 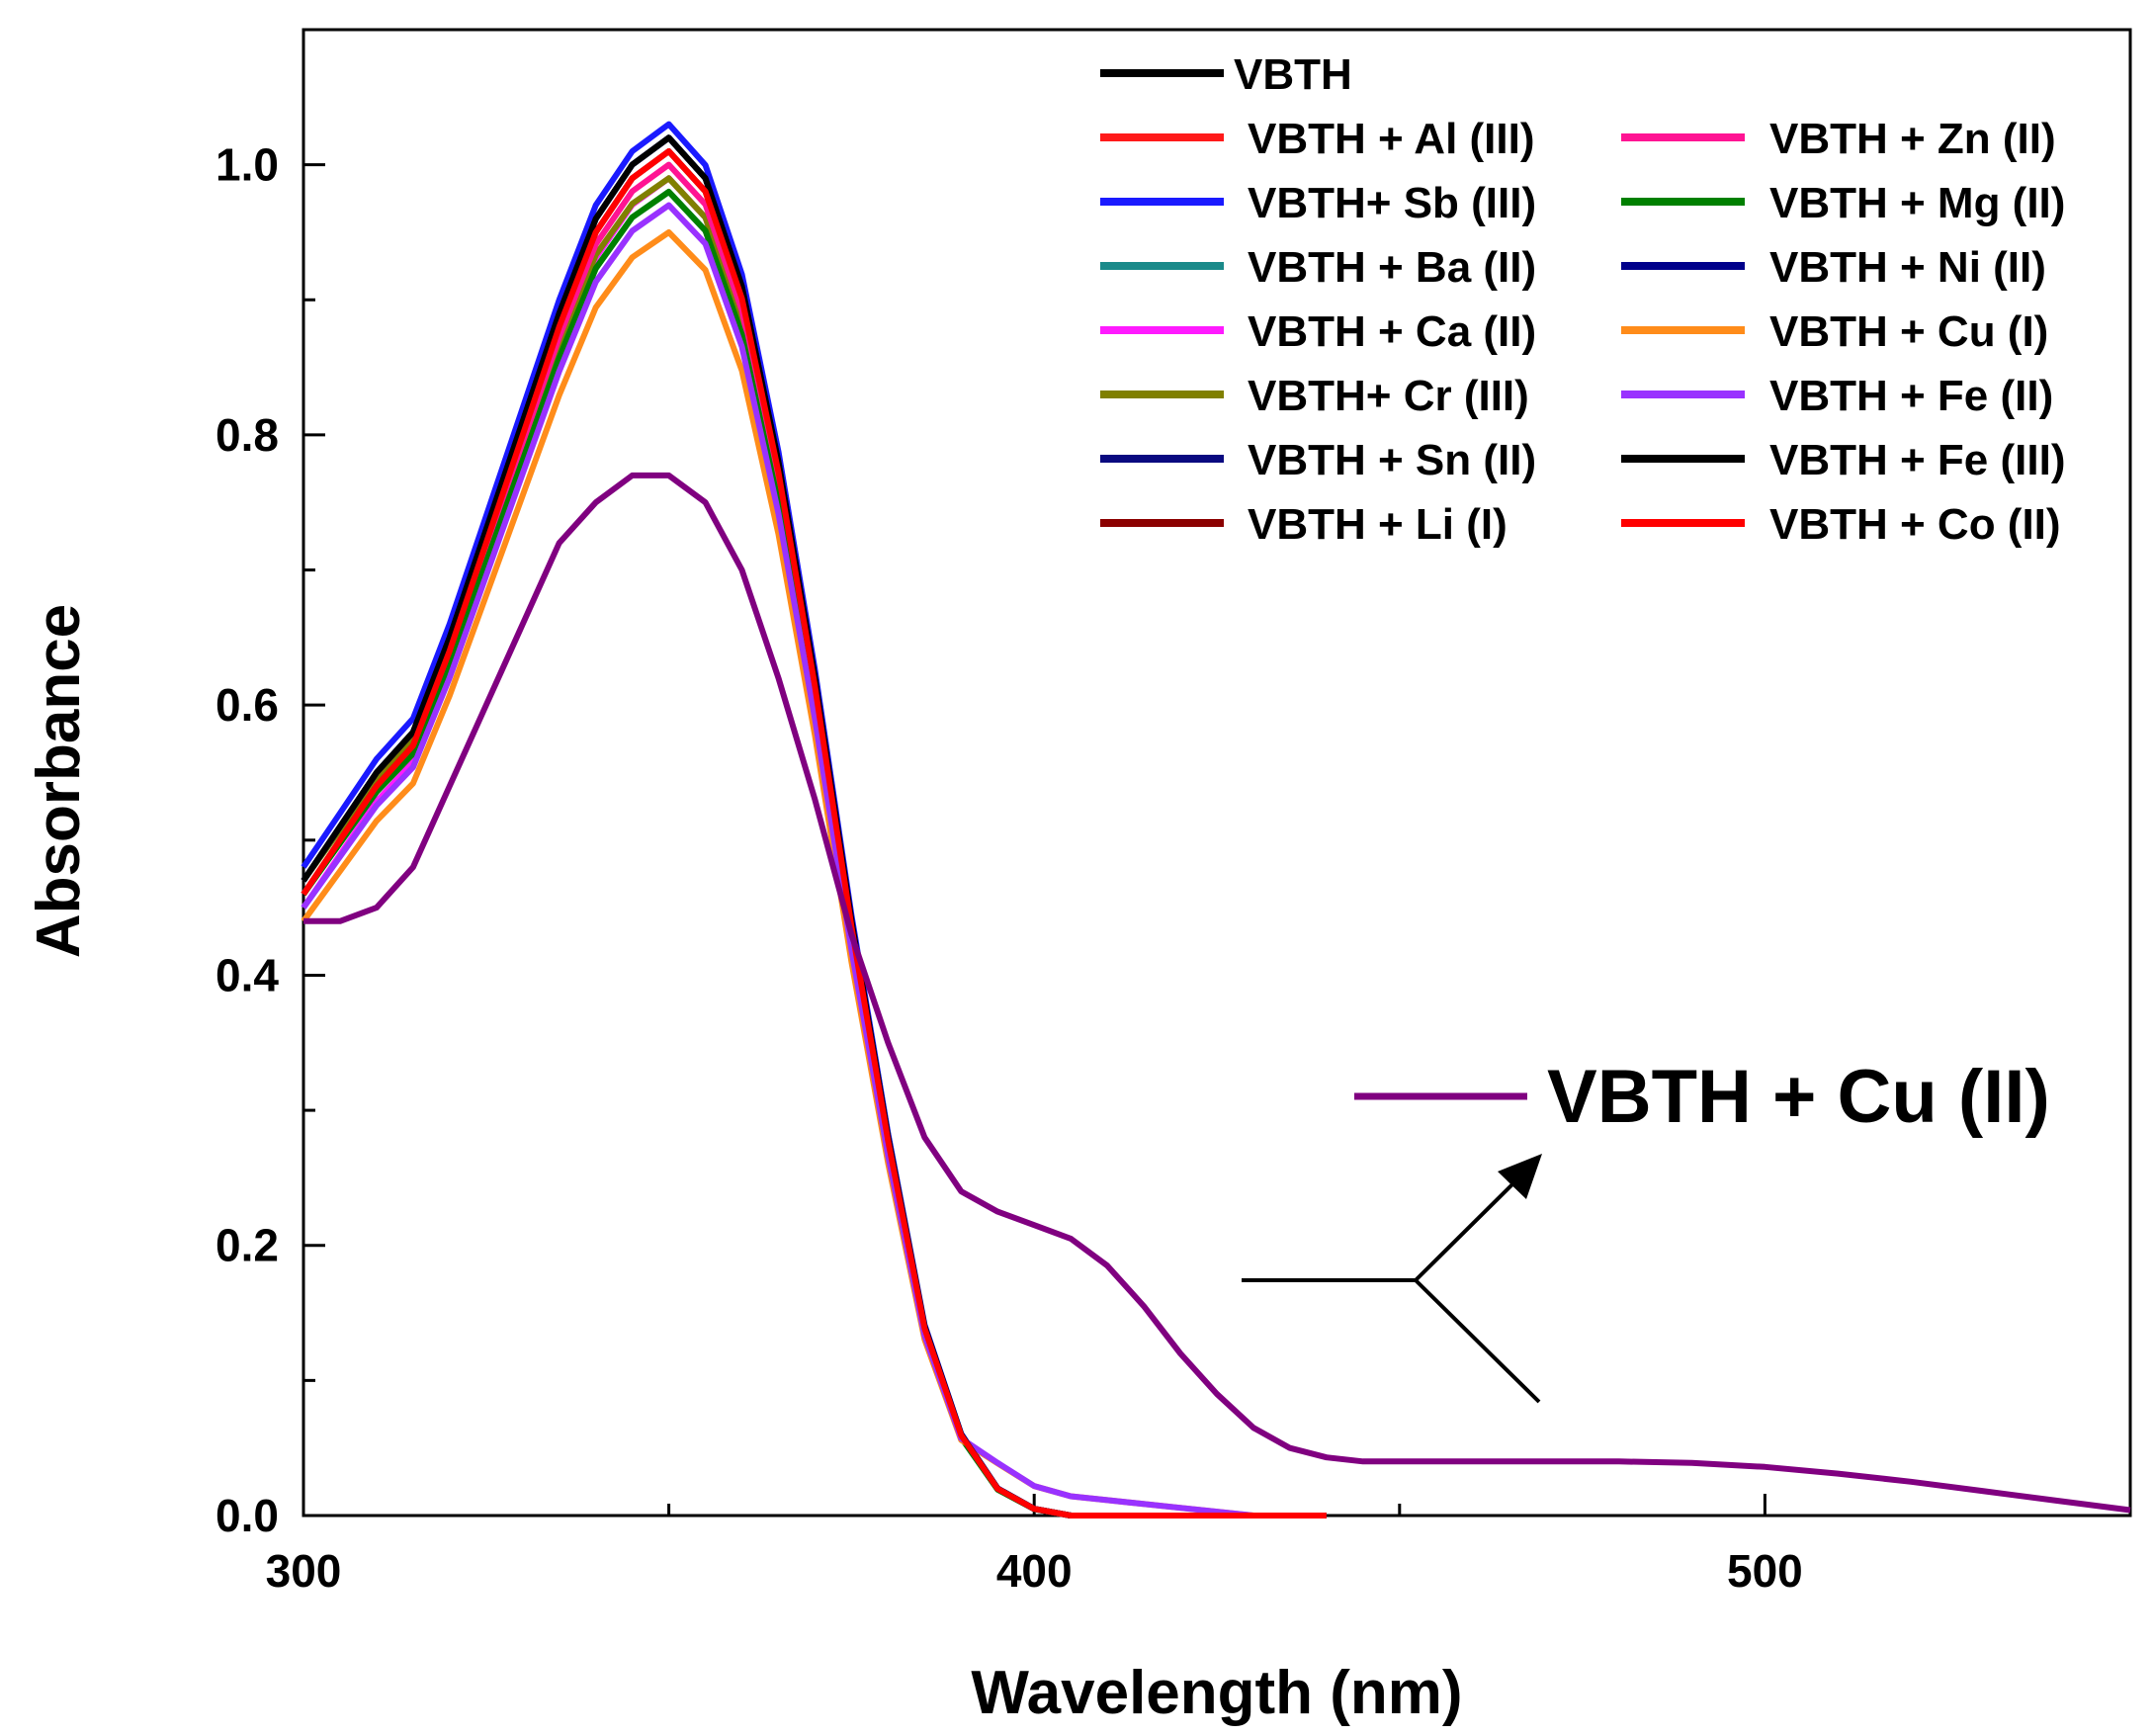 I want to click on callout-label: VBTH + Cu (II), so click(x=1798, y=1097).